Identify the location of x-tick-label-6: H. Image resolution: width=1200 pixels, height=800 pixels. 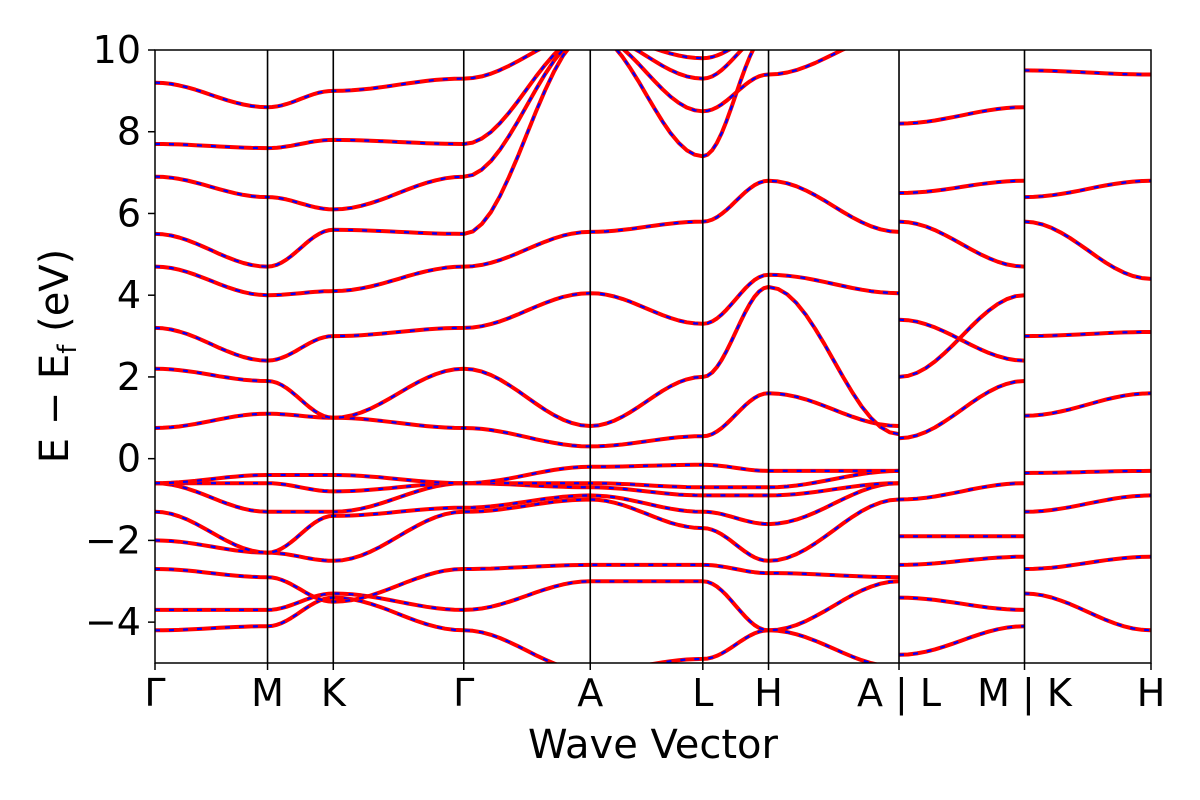
(768, 693).